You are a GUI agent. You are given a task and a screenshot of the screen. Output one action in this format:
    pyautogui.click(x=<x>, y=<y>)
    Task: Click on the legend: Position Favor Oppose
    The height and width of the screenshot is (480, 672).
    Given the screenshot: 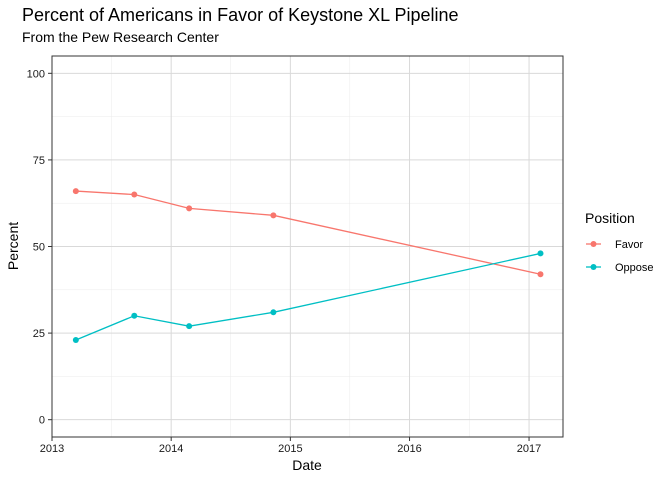 What is the action you would take?
    pyautogui.click(x=619, y=242)
    